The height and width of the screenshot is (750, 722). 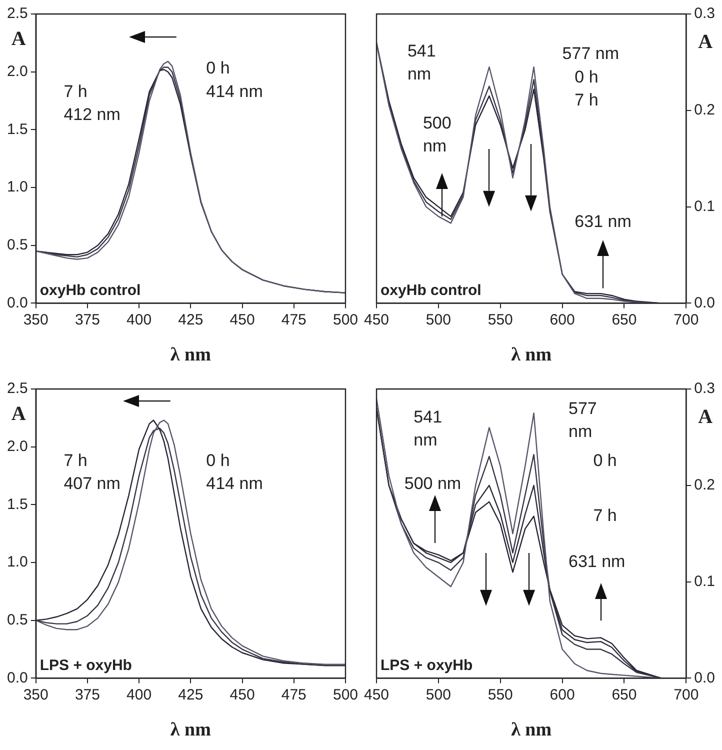 I want to click on annotation: 412 nm, so click(x=92, y=114).